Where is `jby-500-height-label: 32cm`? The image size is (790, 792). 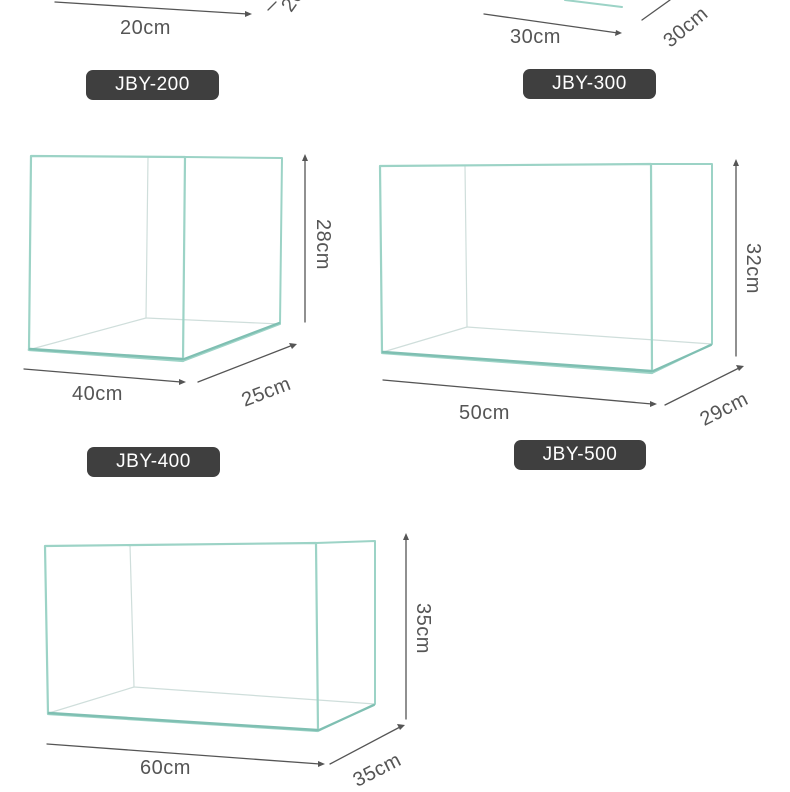 jby-500-height-label: 32cm is located at coordinates (753, 268).